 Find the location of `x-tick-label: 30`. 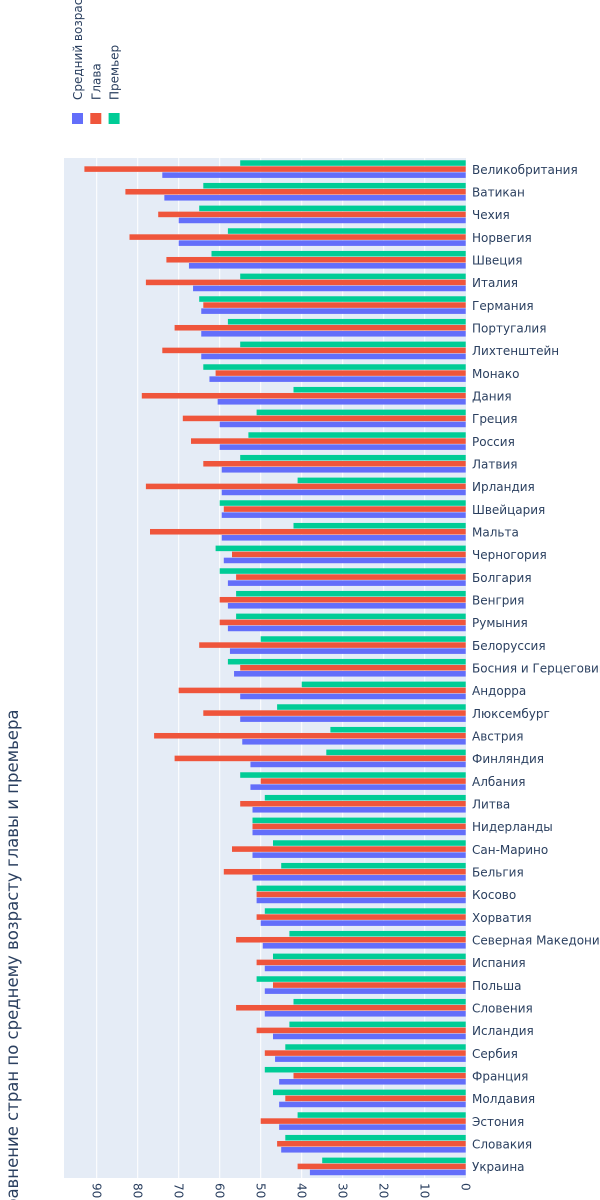

x-tick-label: 30 is located at coordinates (343, 1190).